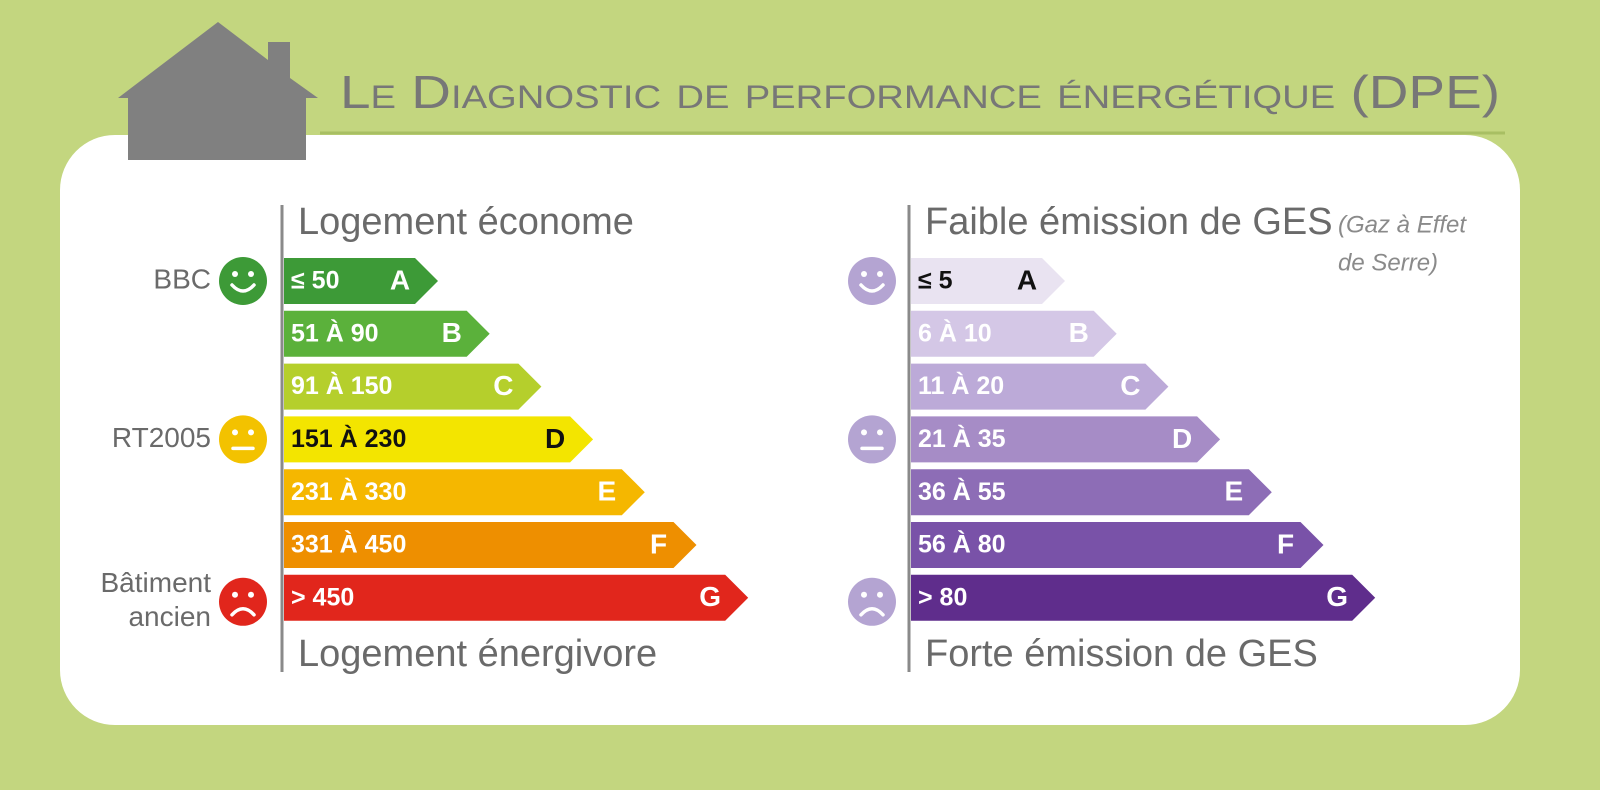 The width and height of the screenshot is (1600, 790). What do you see at coordinates (161, 437) in the screenshot?
I see `marker-label: RT2005` at bounding box center [161, 437].